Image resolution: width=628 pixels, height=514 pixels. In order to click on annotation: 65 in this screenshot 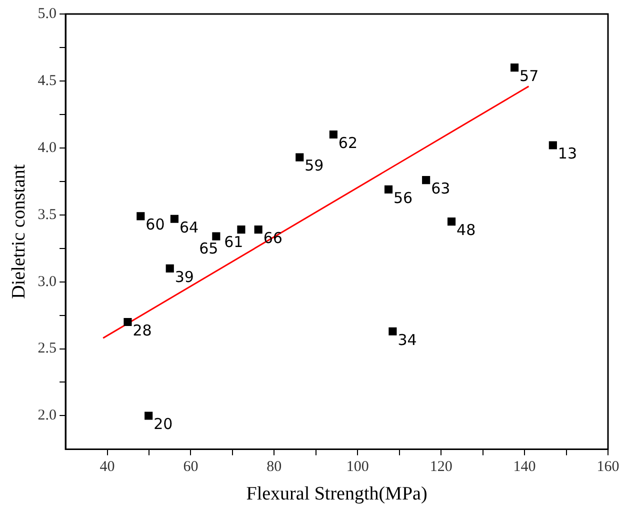, I will do `click(208, 249)`.